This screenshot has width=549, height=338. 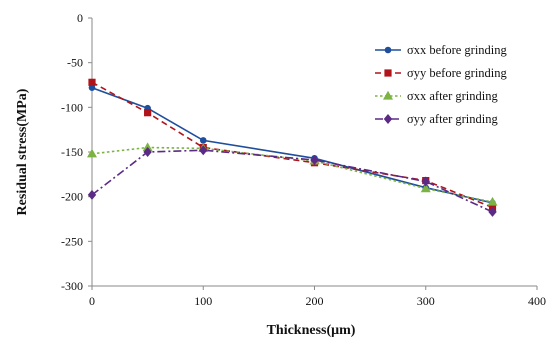 I want to click on x-tick-label: 400, so click(x=537, y=301).